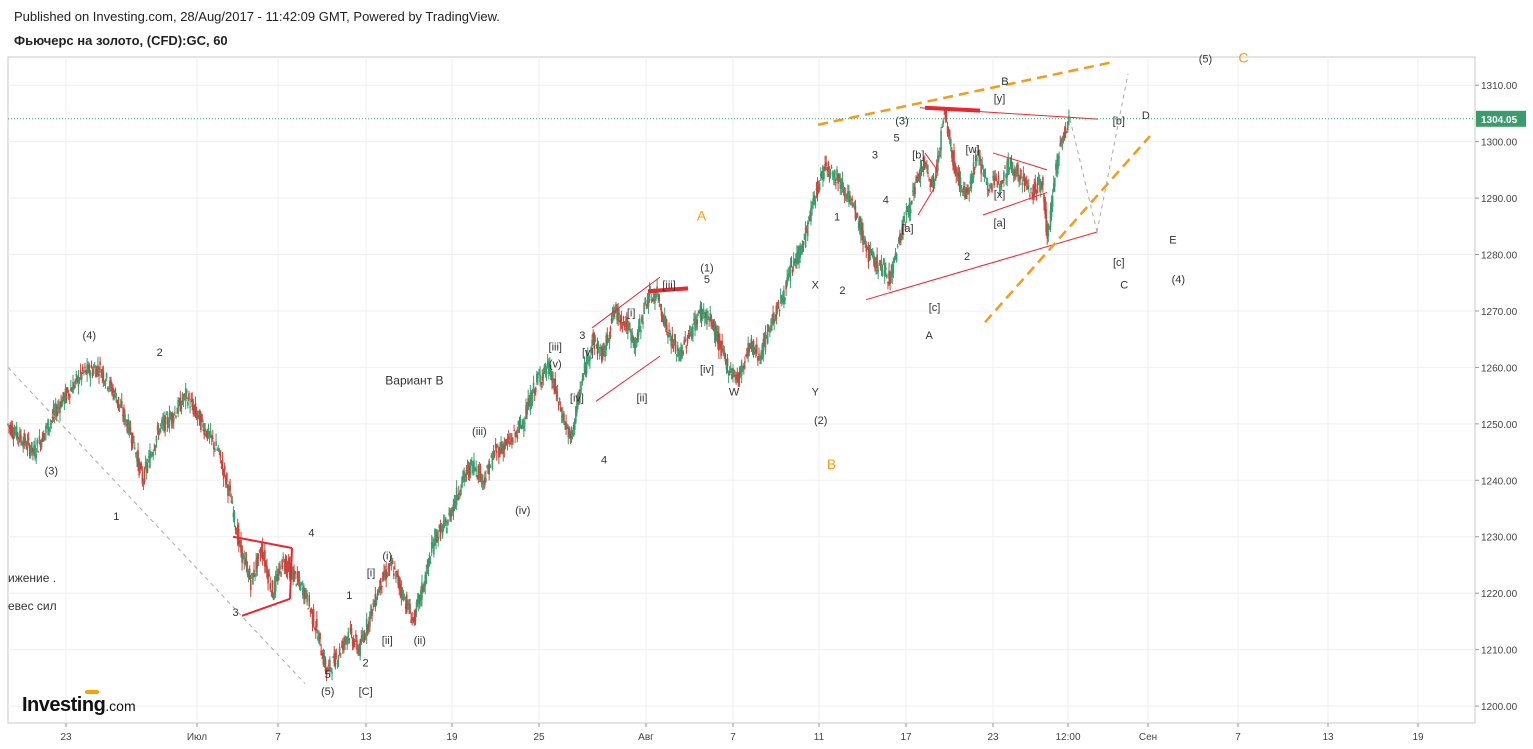  What do you see at coordinates (349, 596) in the screenshot?
I see `wave-label: 1` at bounding box center [349, 596].